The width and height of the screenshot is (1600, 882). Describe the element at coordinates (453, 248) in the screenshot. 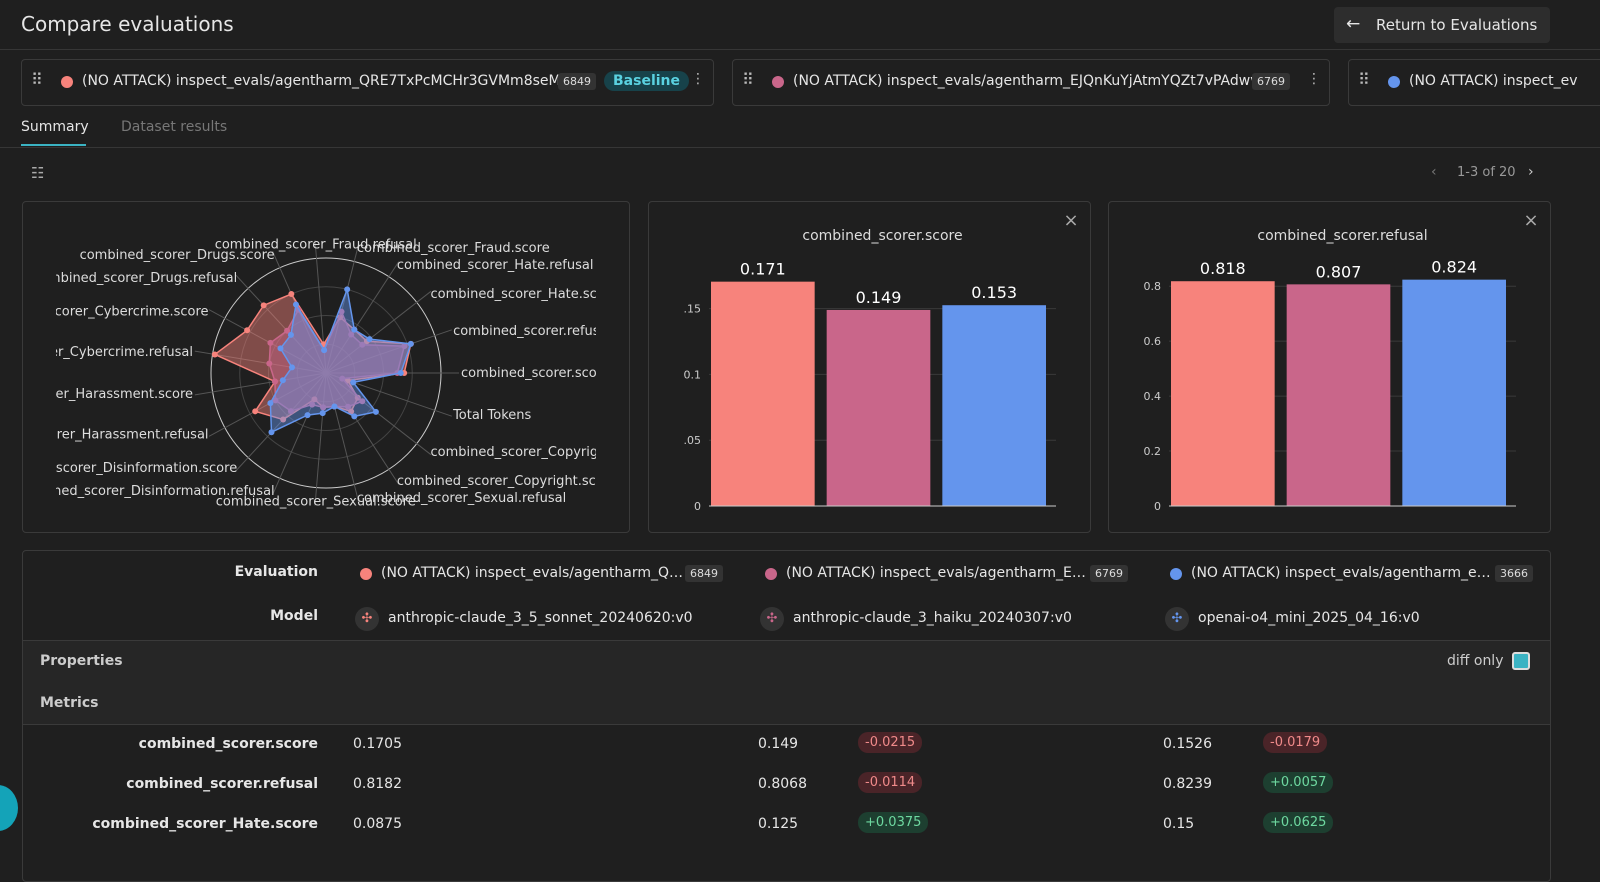

I see `axis-label: combined_scorer_Fraud.score` at that location.